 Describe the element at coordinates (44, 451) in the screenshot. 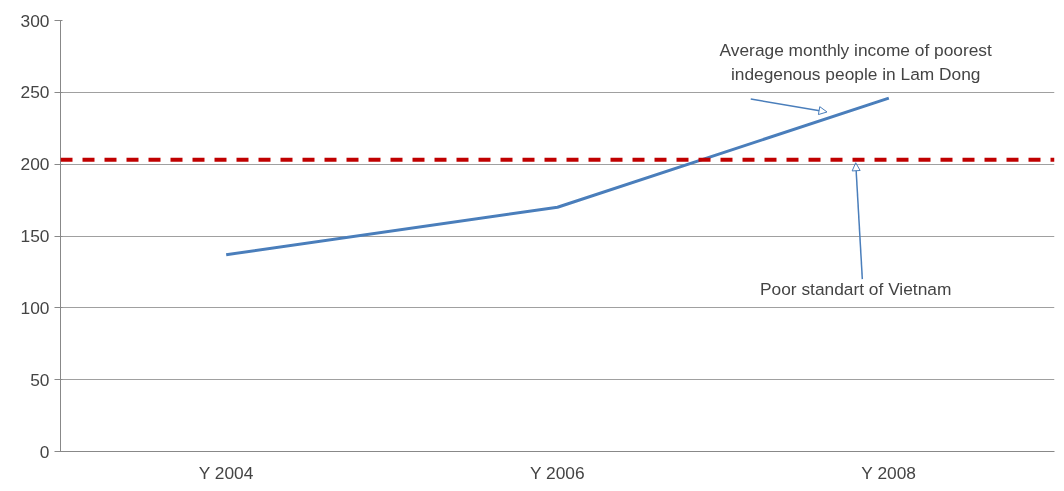

I see `y-tick-label: 0` at that location.